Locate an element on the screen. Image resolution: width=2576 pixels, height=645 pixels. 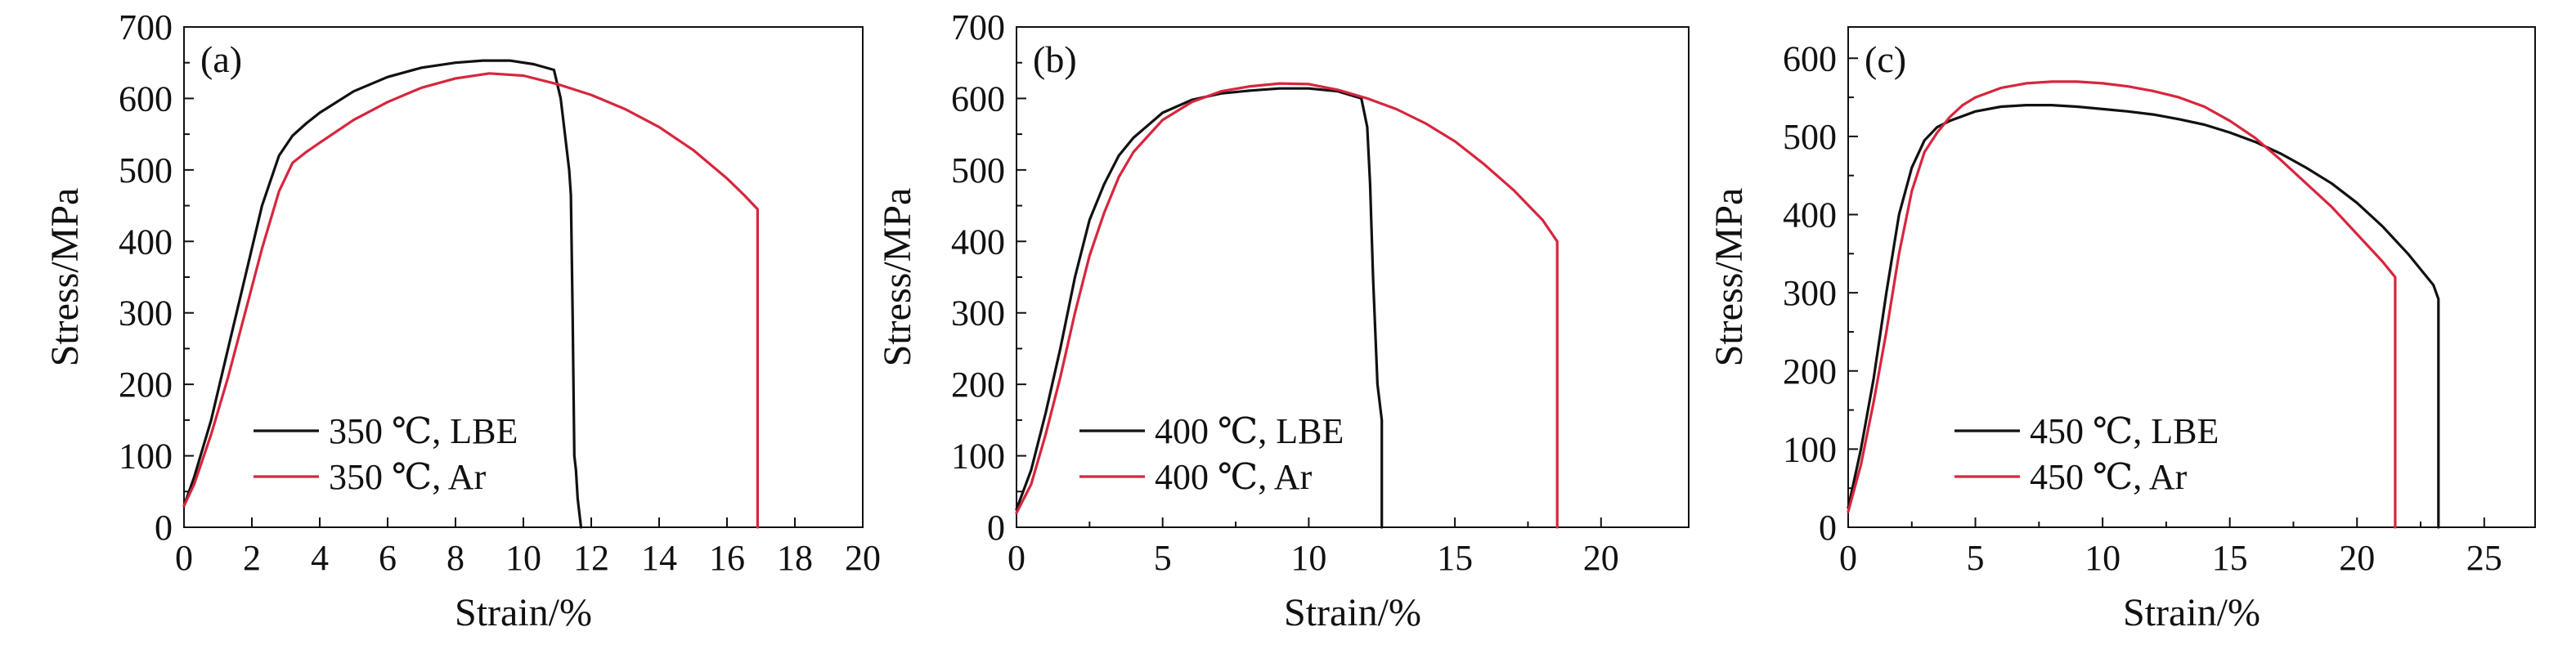
legend-label: 350 ℃, LBE is located at coordinates (424, 431).